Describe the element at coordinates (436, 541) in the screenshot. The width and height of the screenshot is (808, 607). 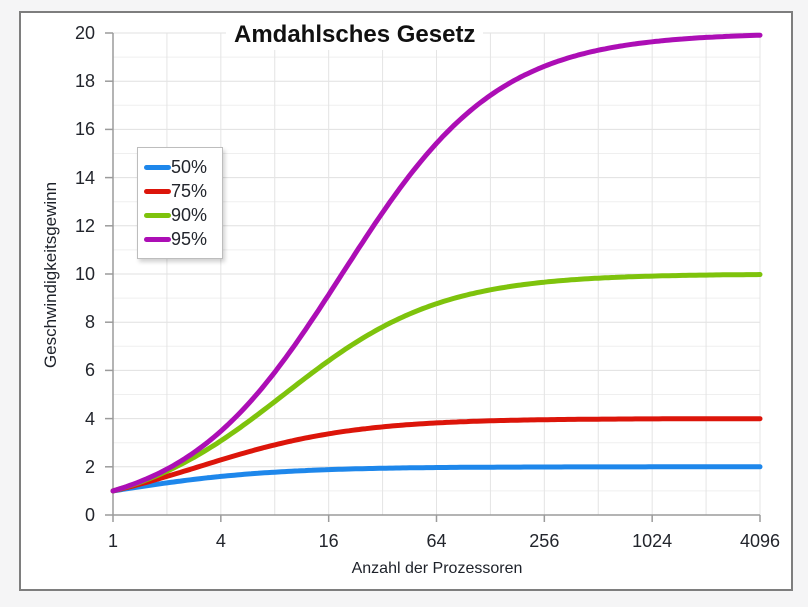
I see `x-tick-label: 64` at that location.